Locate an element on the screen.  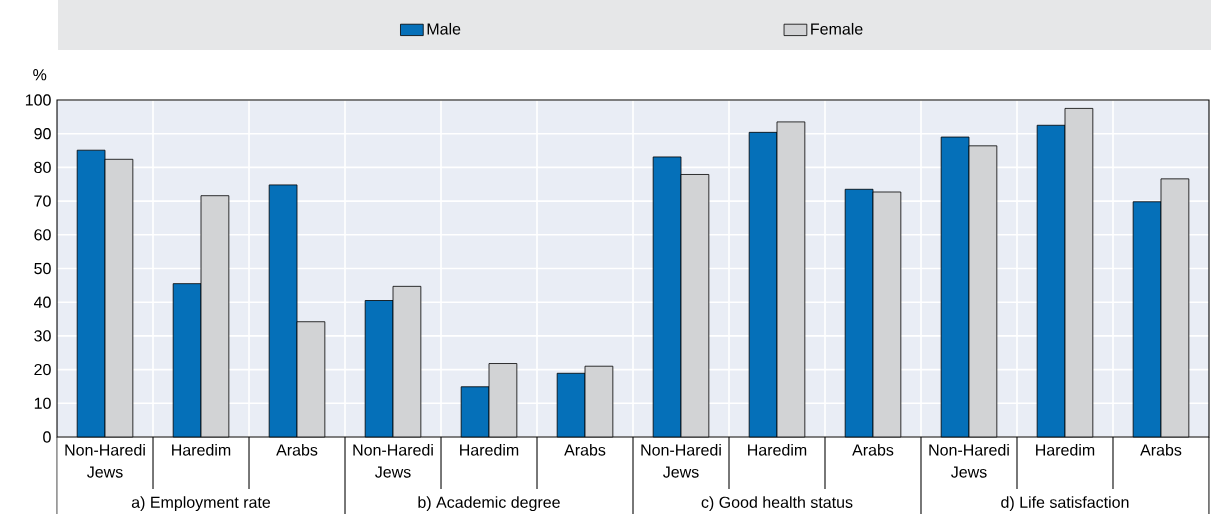
y-tick-label: 10 is located at coordinates (42, 403).